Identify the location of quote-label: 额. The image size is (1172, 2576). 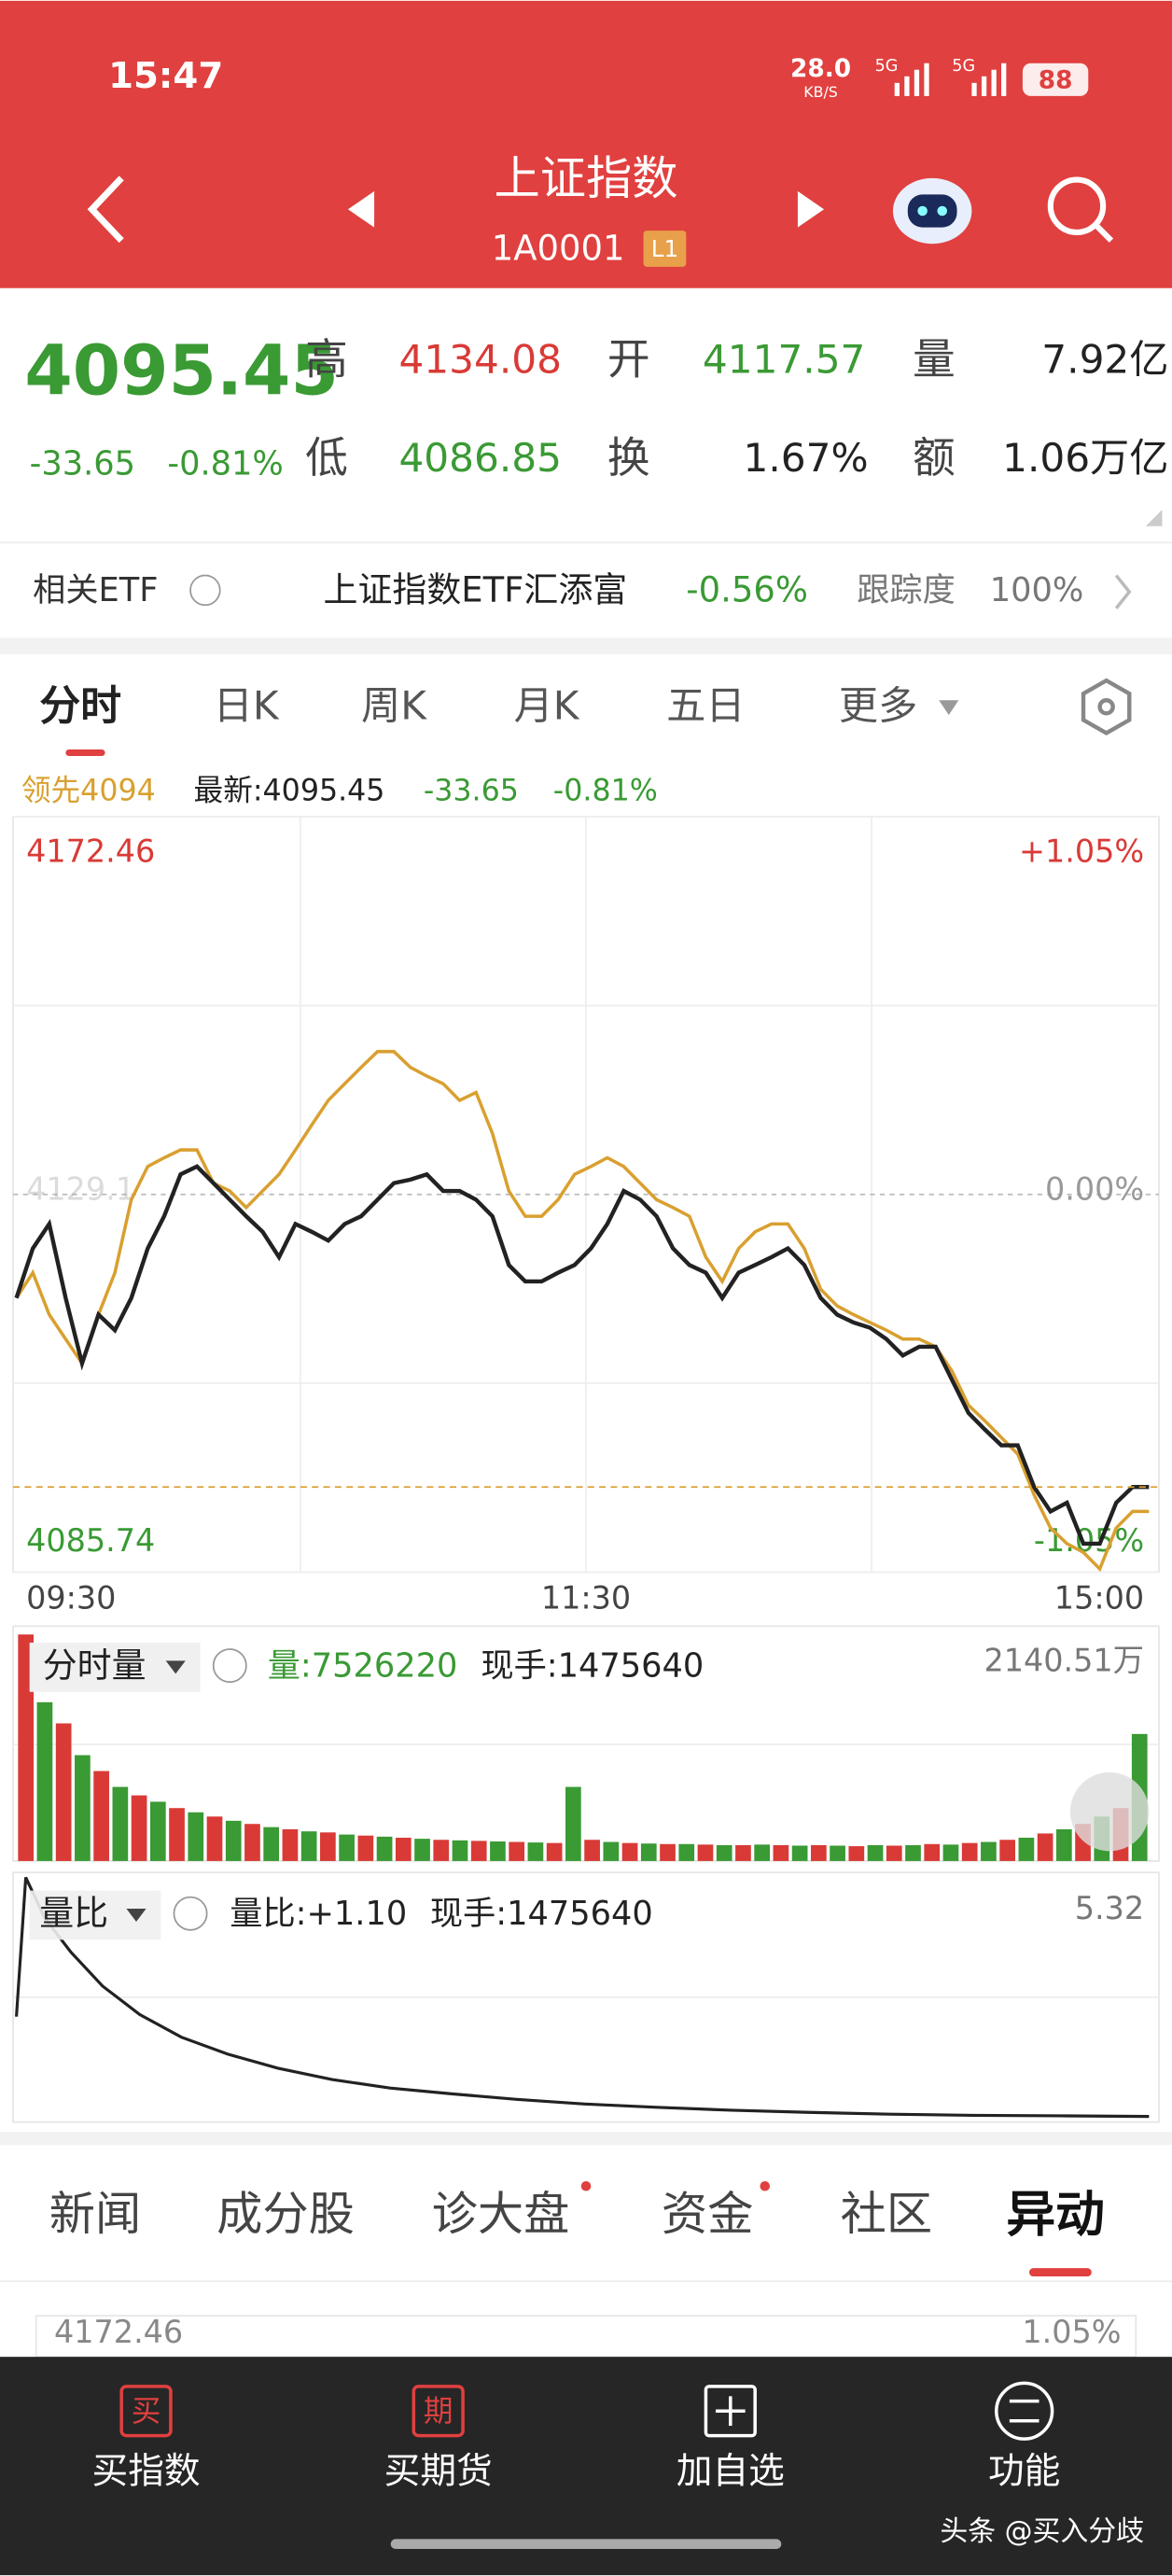
(934, 458).